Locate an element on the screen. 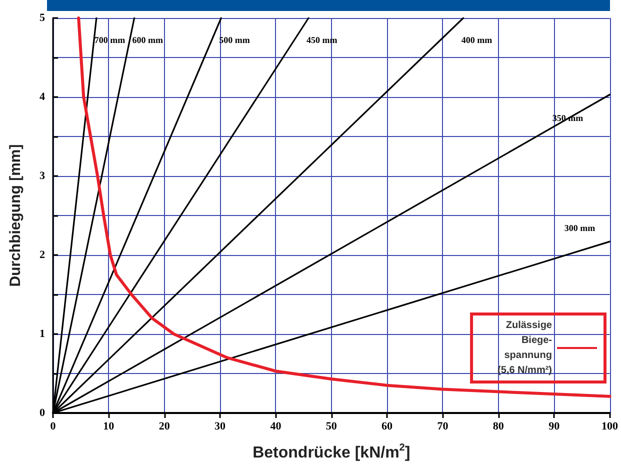 The image size is (621, 466). x-tick-label: 70 is located at coordinates (443, 426).